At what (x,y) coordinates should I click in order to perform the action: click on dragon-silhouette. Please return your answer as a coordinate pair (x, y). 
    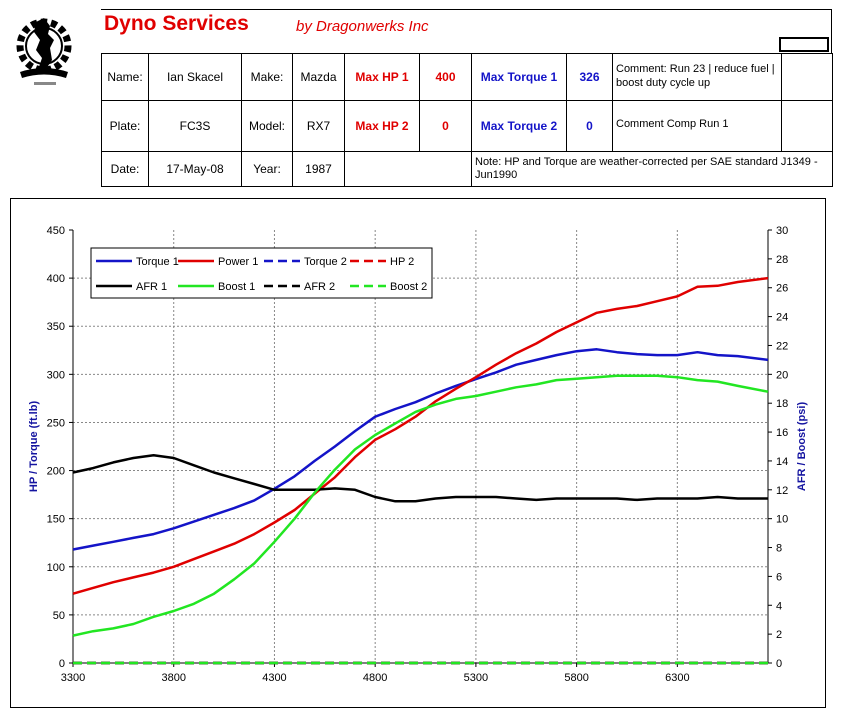
    Looking at the image, I should click on (44, 45).